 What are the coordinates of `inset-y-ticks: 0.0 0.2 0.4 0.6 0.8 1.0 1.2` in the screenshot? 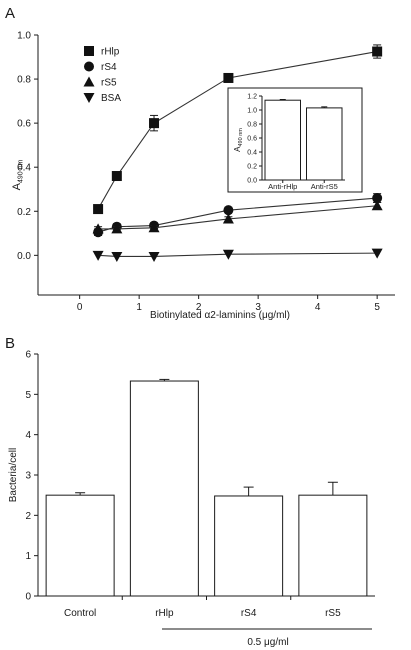 It's located at (254, 139).